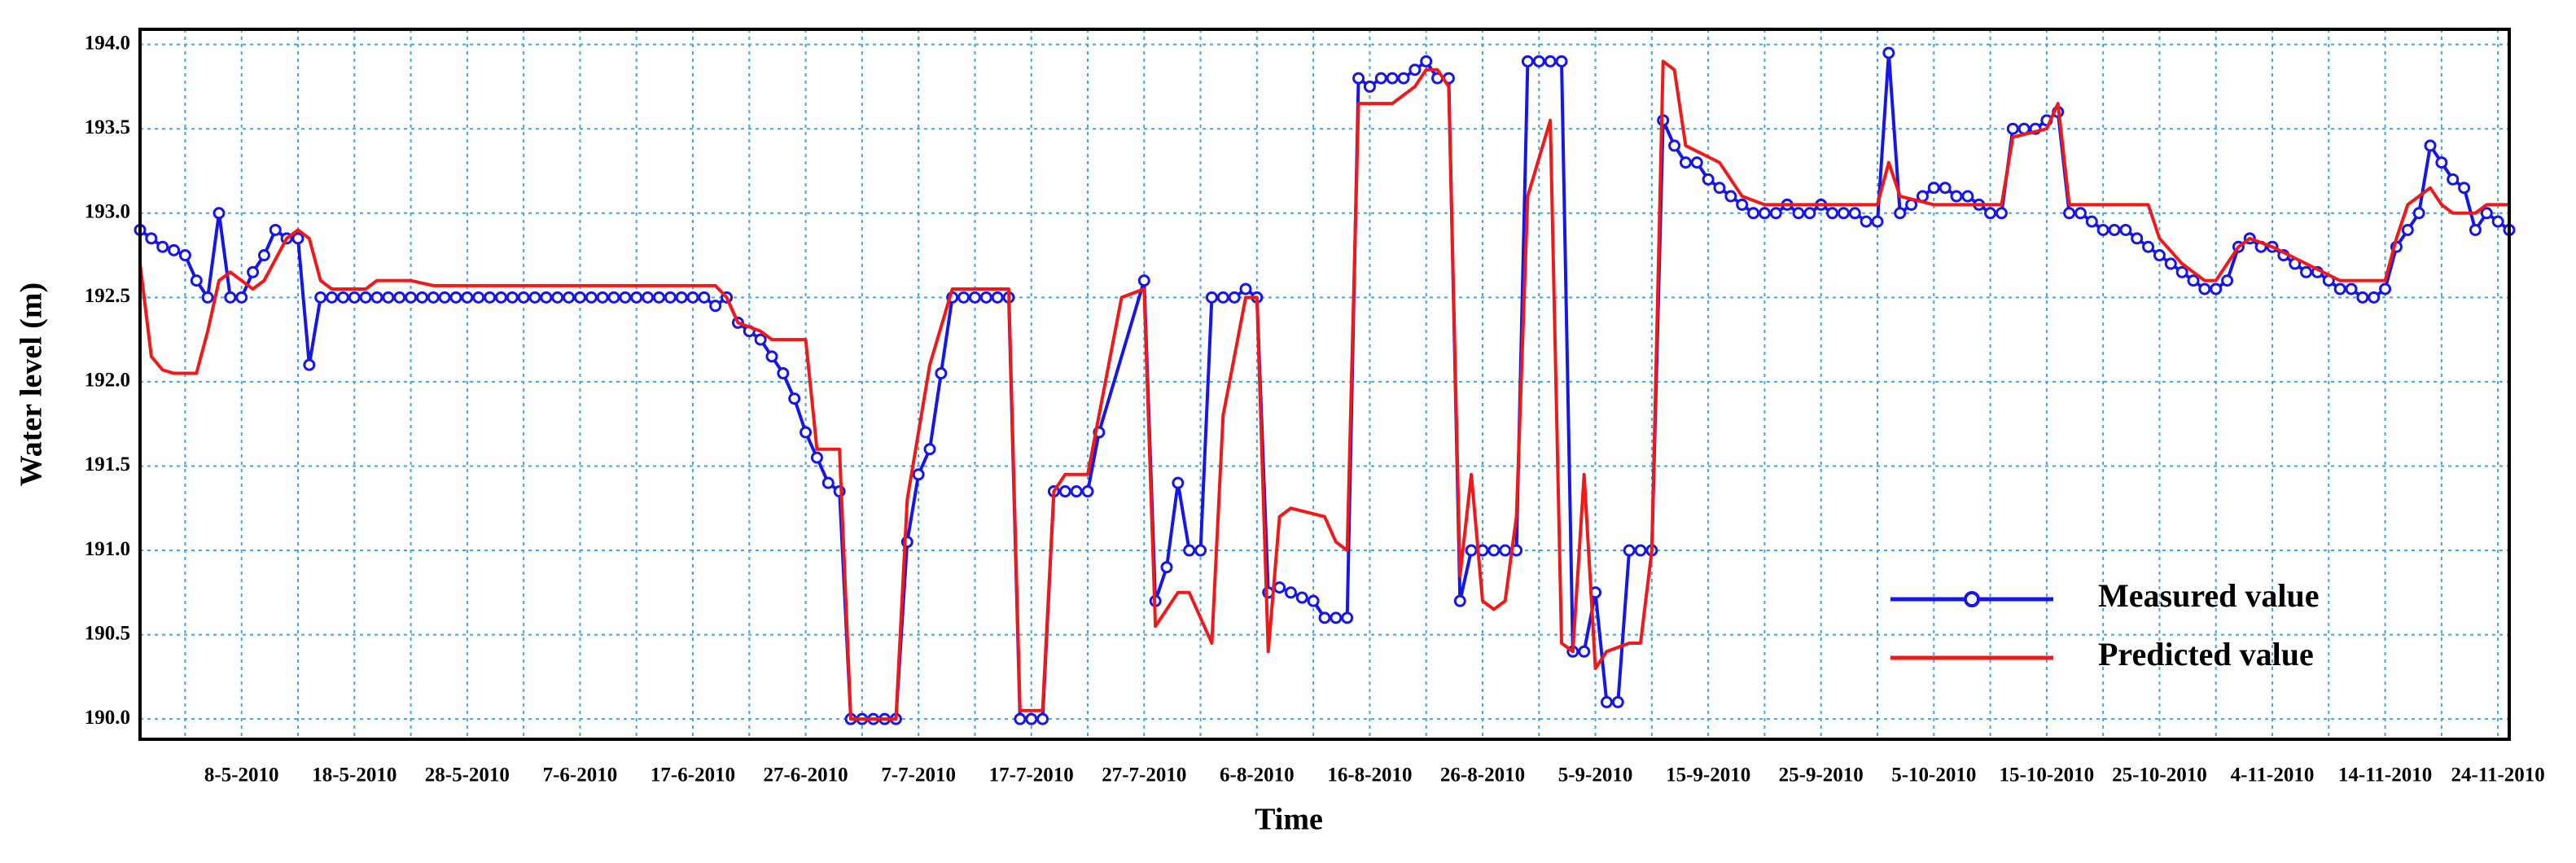  What do you see at coordinates (354, 775) in the screenshot?
I see `x-tick-label: 18-5-2010` at bounding box center [354, 775].